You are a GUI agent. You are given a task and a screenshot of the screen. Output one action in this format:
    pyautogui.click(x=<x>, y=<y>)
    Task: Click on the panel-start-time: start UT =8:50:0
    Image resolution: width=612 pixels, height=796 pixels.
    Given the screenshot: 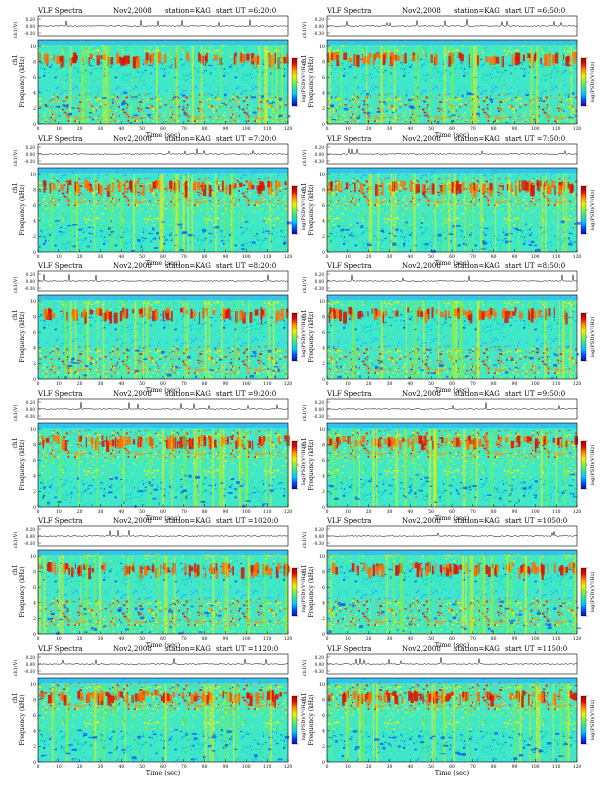 What is the action you would take?
    pyautogui.click(x=535, y=266)
    